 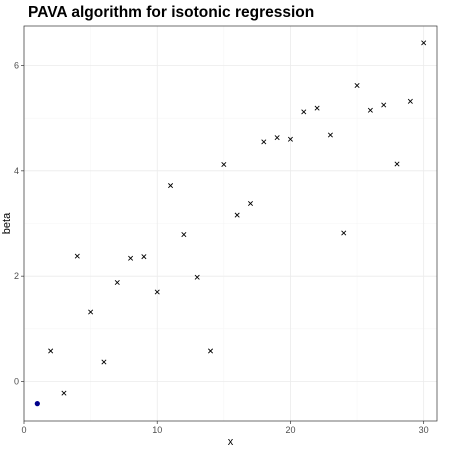 What do you see at coordinates (16, 382) in the screenshot?
I see `y-tick-label: 0` at bounding box center [16, 382].